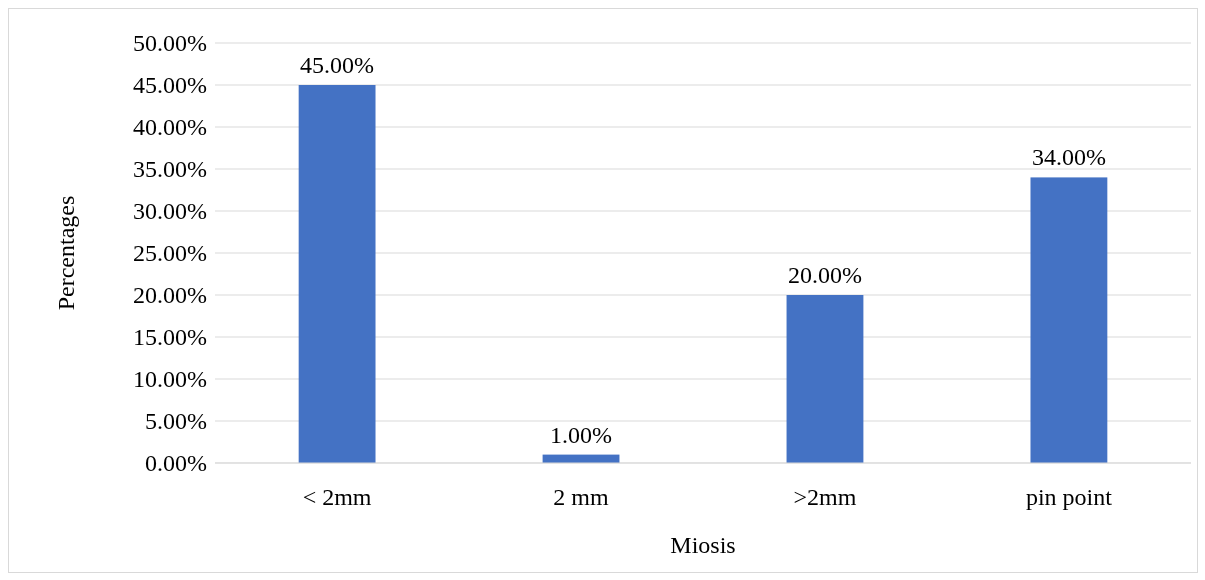 The height and width of the screenshot is (580, 1205). Describe the element at coordinates (176, 463) in the screenshot. I see `y-tick-label: 0.00%` at that location.